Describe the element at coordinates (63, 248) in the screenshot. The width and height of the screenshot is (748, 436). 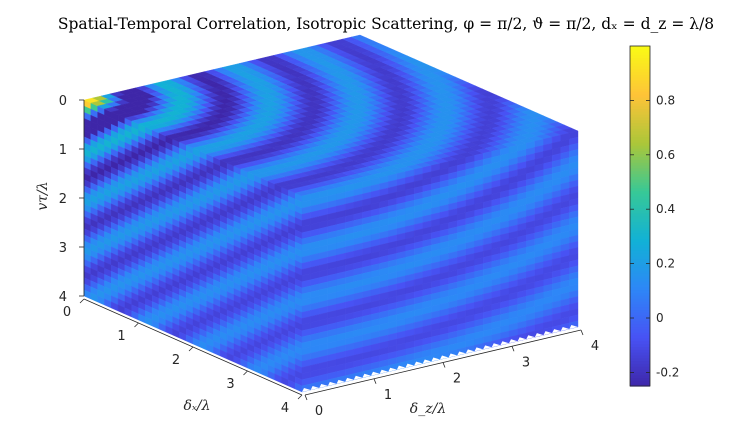
I see `vtau-tick-label: 3` at that location.